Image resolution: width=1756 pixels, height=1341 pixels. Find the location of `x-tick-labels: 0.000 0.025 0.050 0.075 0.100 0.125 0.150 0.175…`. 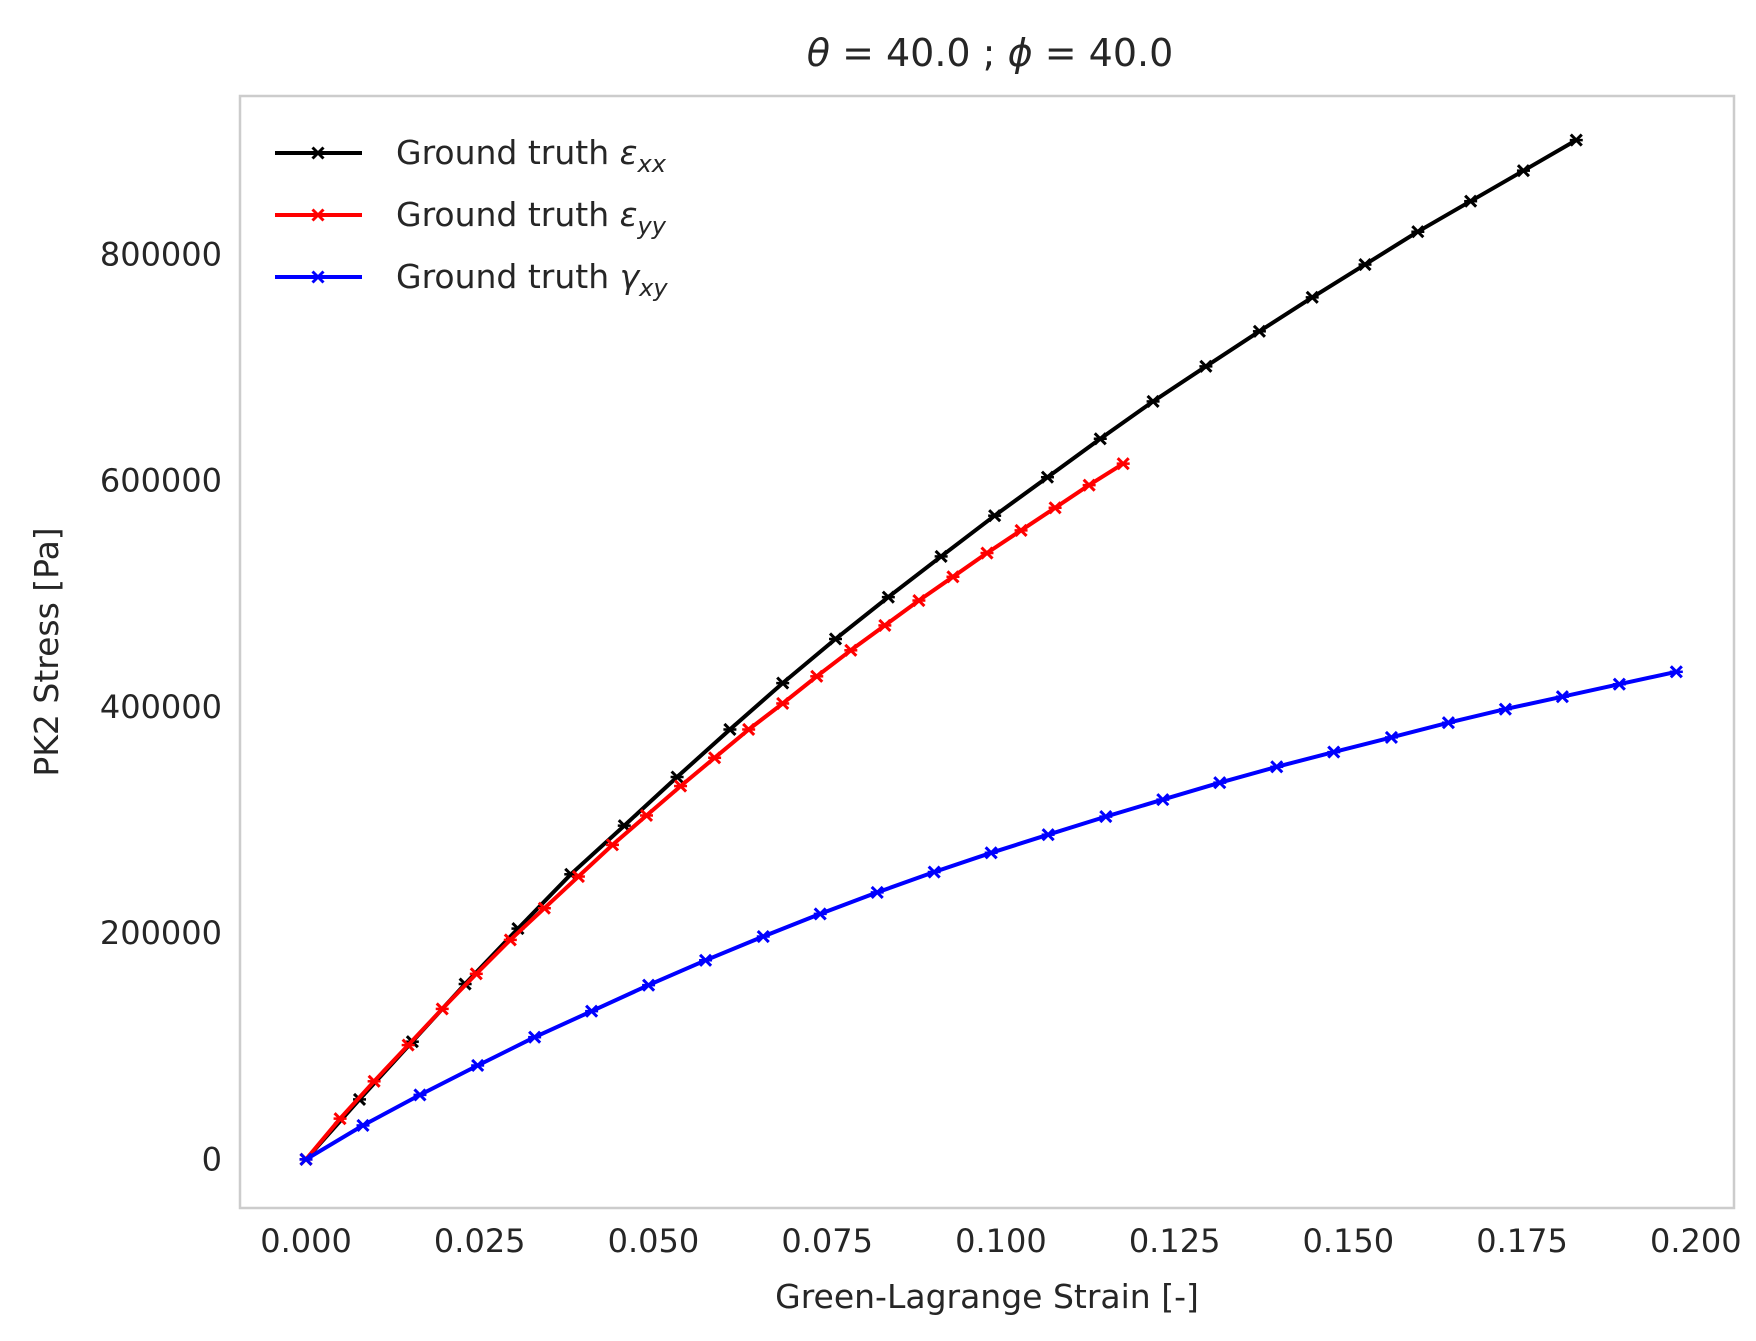

x-tick-labels: 0.000 0.025 0.050 0.075 0.100 0.125 0.150 0.175… is located at coordinates (1000, 1241).